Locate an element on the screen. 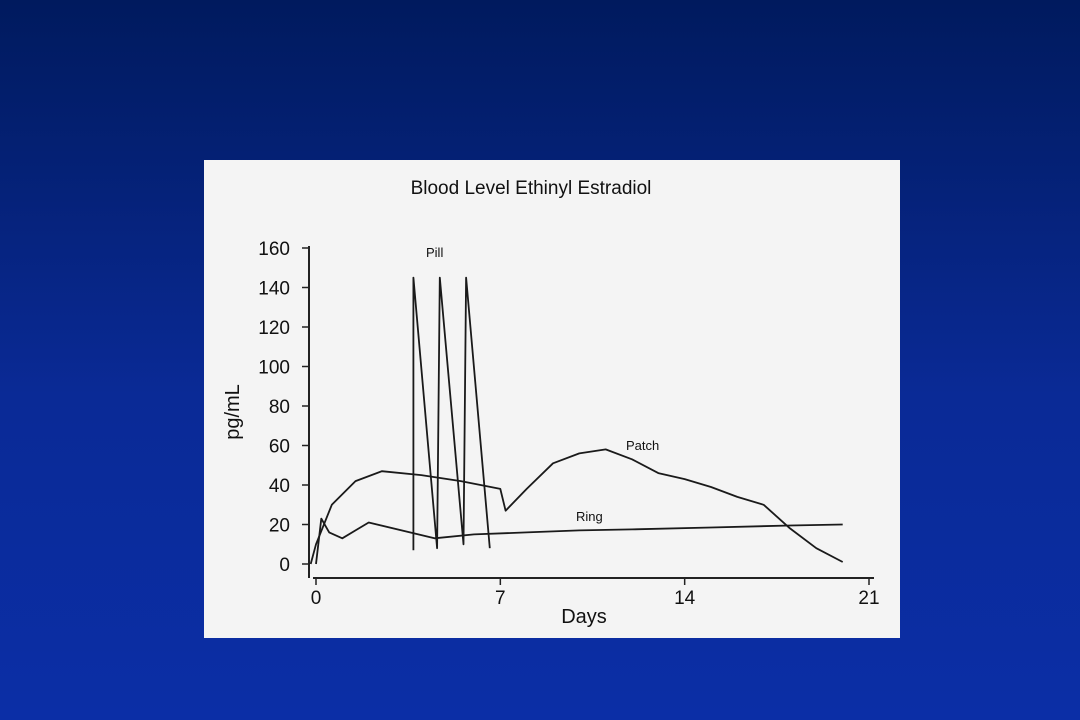 The image size is (1080, 720). y-tick-label: 160 is located at coordinates (274, 249).